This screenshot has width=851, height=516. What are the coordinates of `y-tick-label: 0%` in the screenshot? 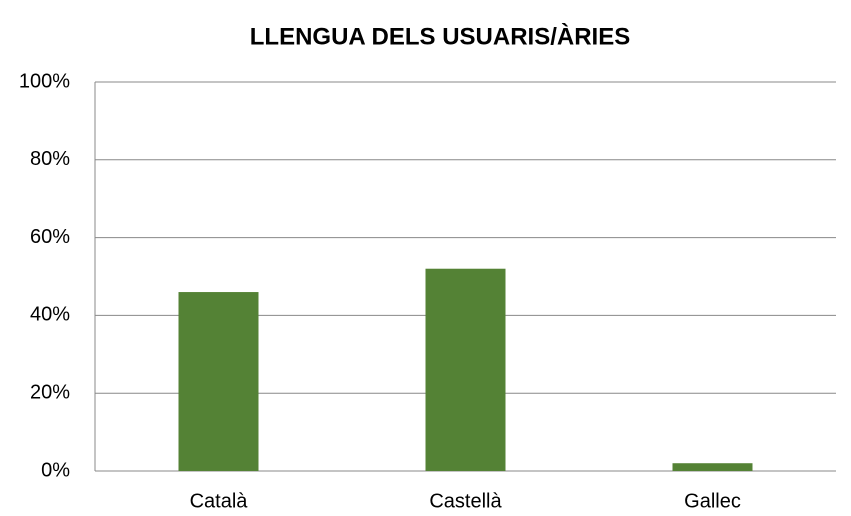 It's located at (55, 470).